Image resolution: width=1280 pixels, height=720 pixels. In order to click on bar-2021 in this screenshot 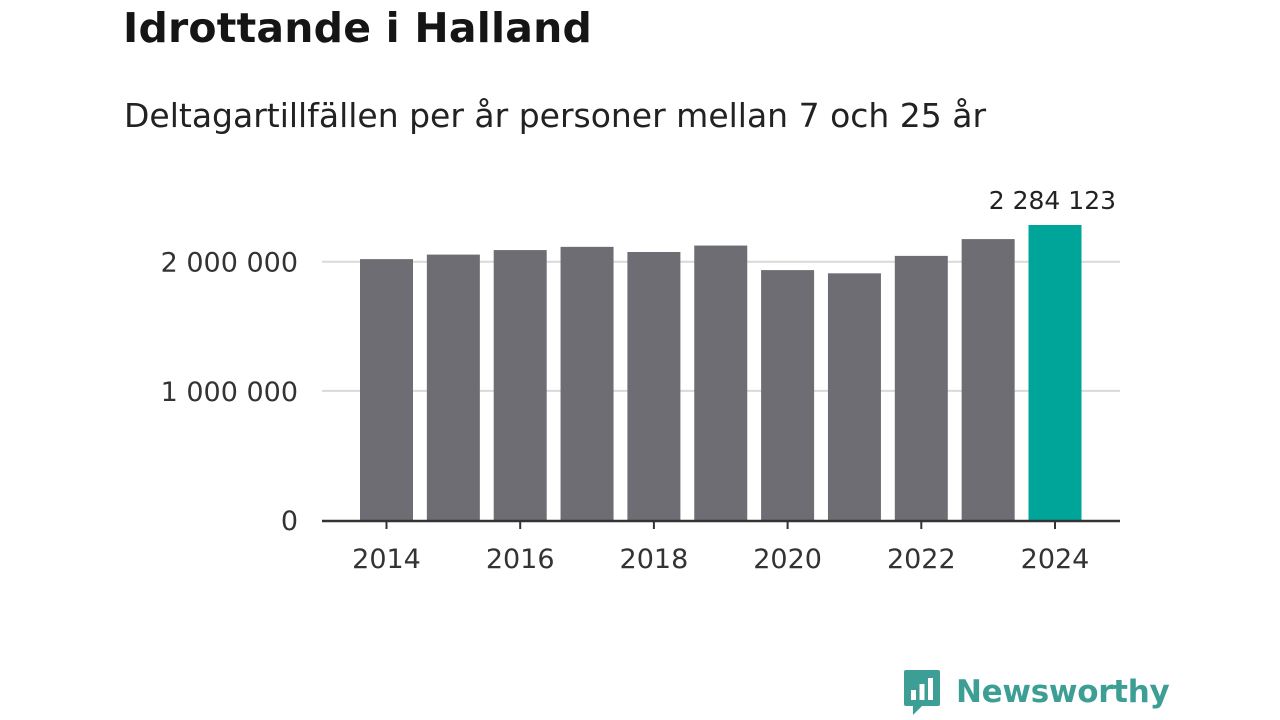, I will do `click(854, 396)`.